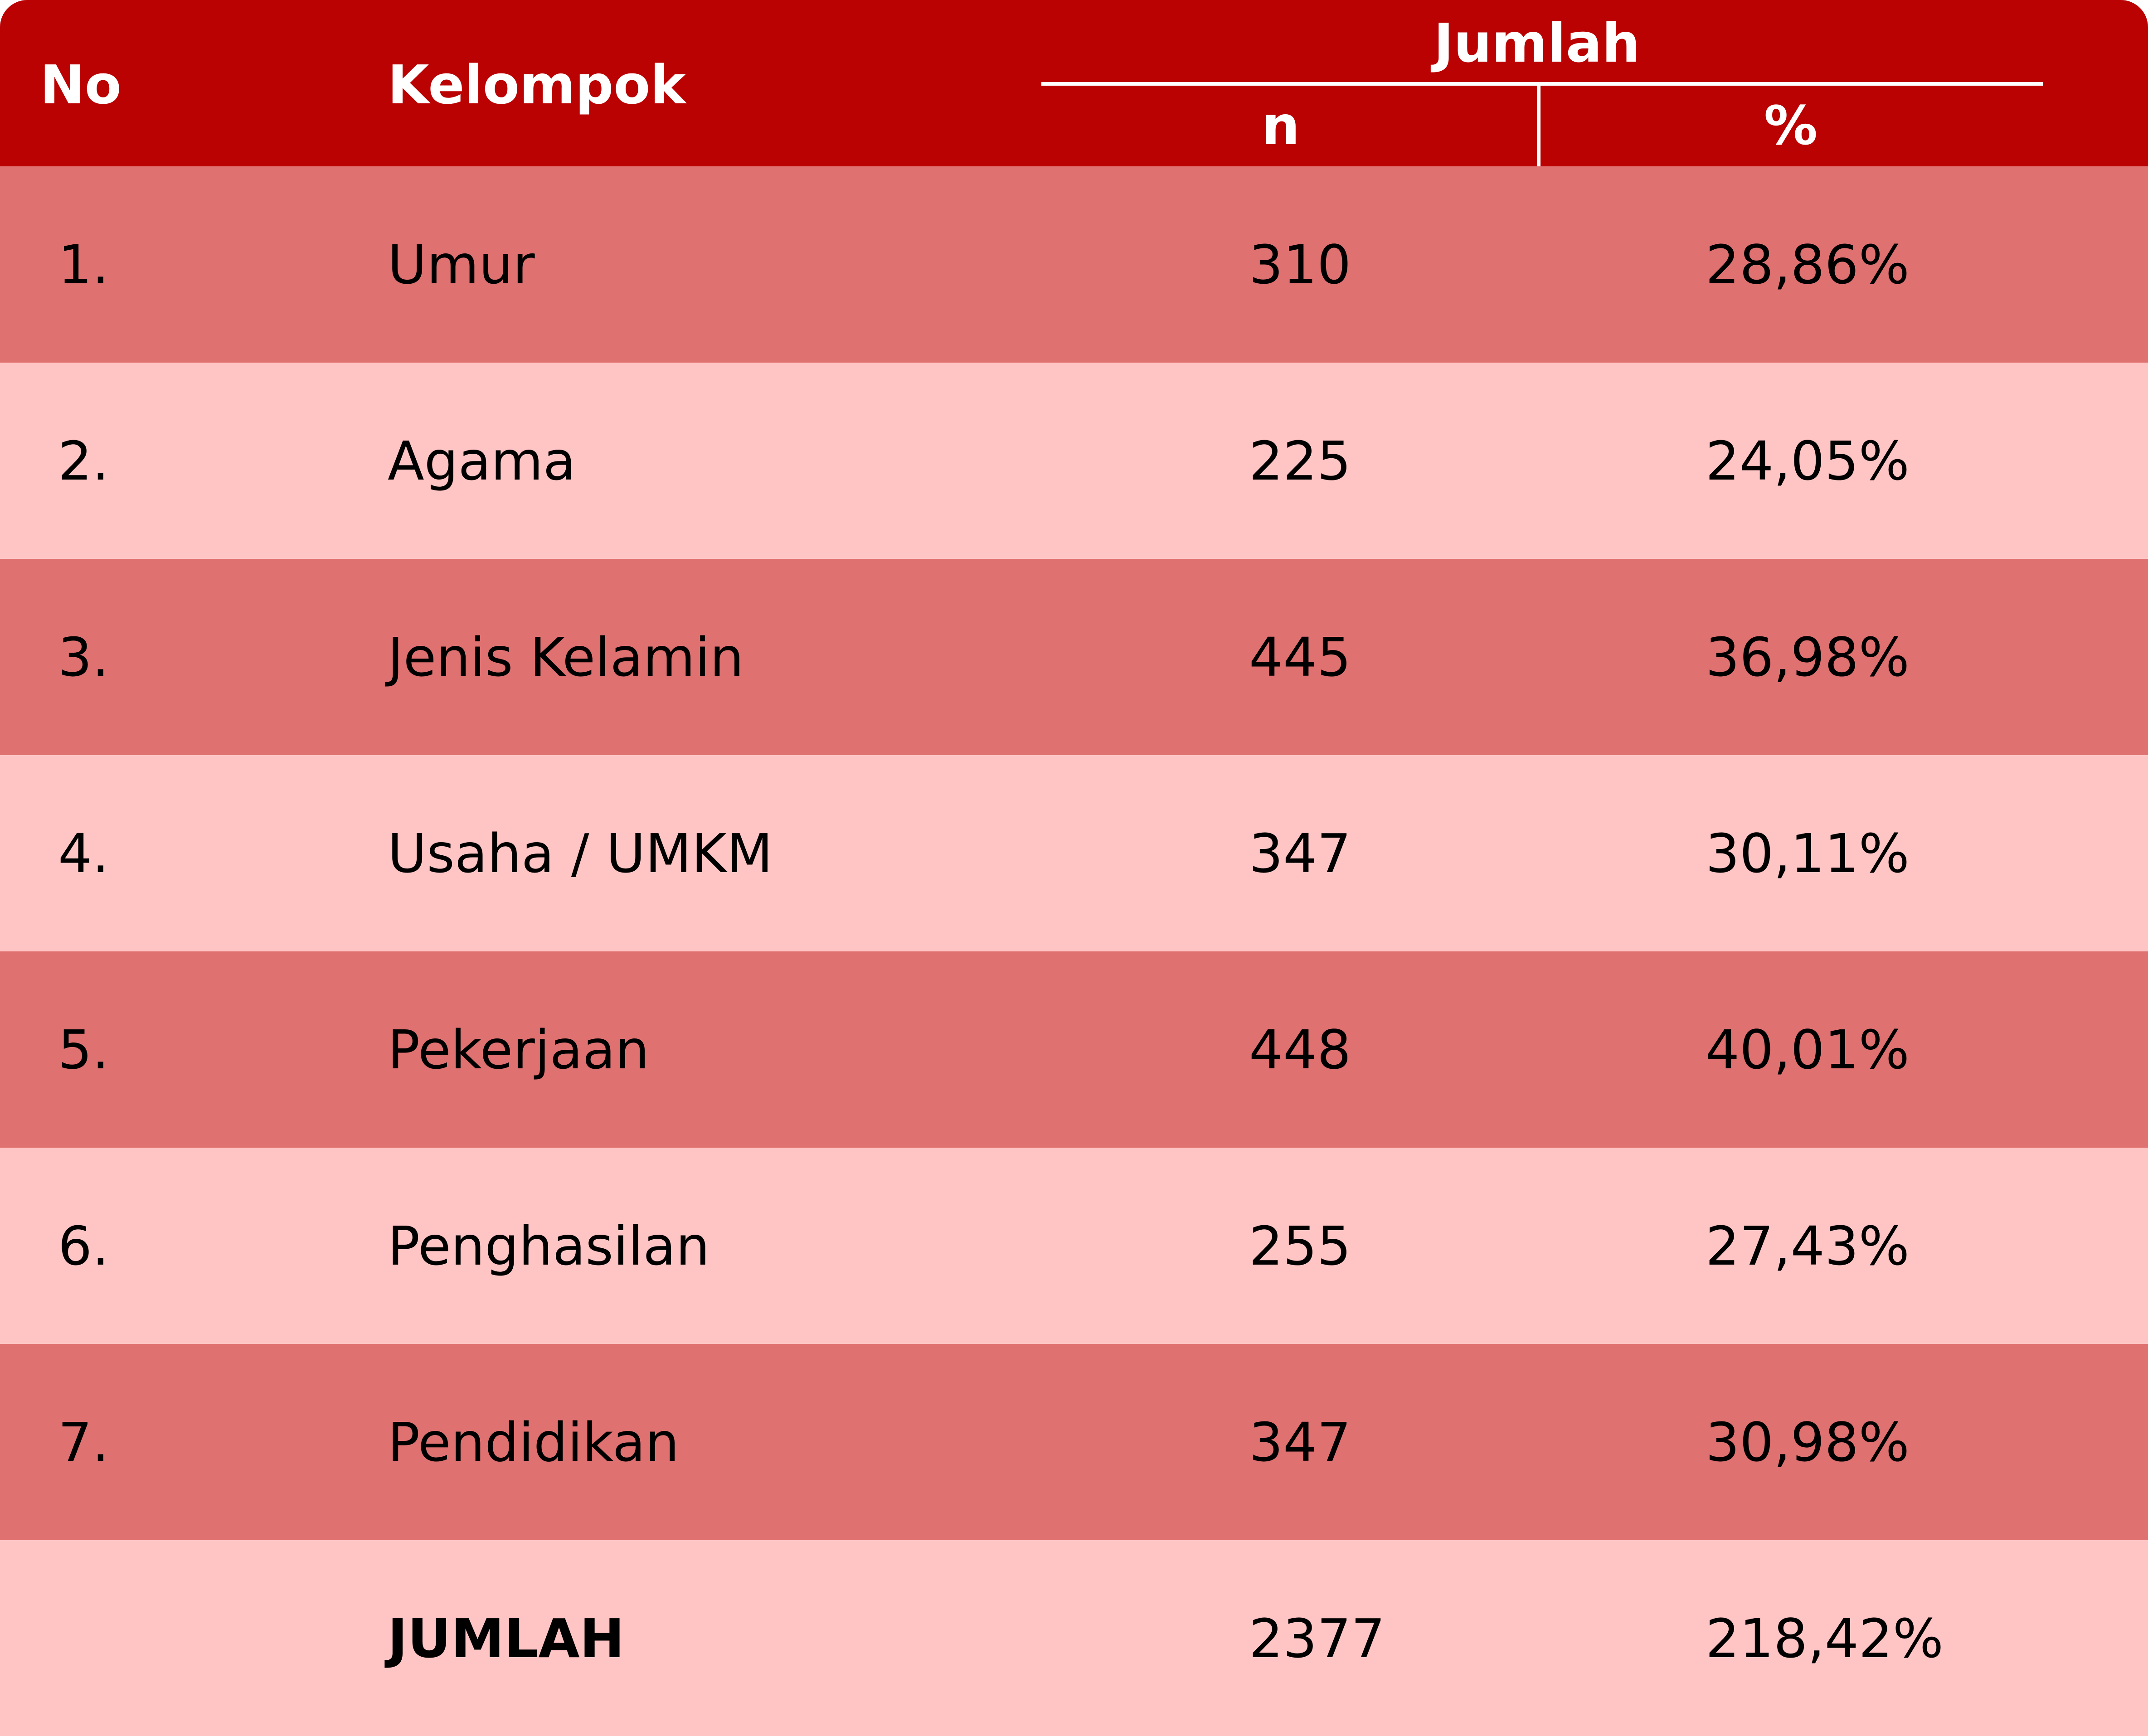  Describe the element at coordinates (1074, 461) in the screenshot. I see `table-row: 2. Agama 225 24,05%` at that location.